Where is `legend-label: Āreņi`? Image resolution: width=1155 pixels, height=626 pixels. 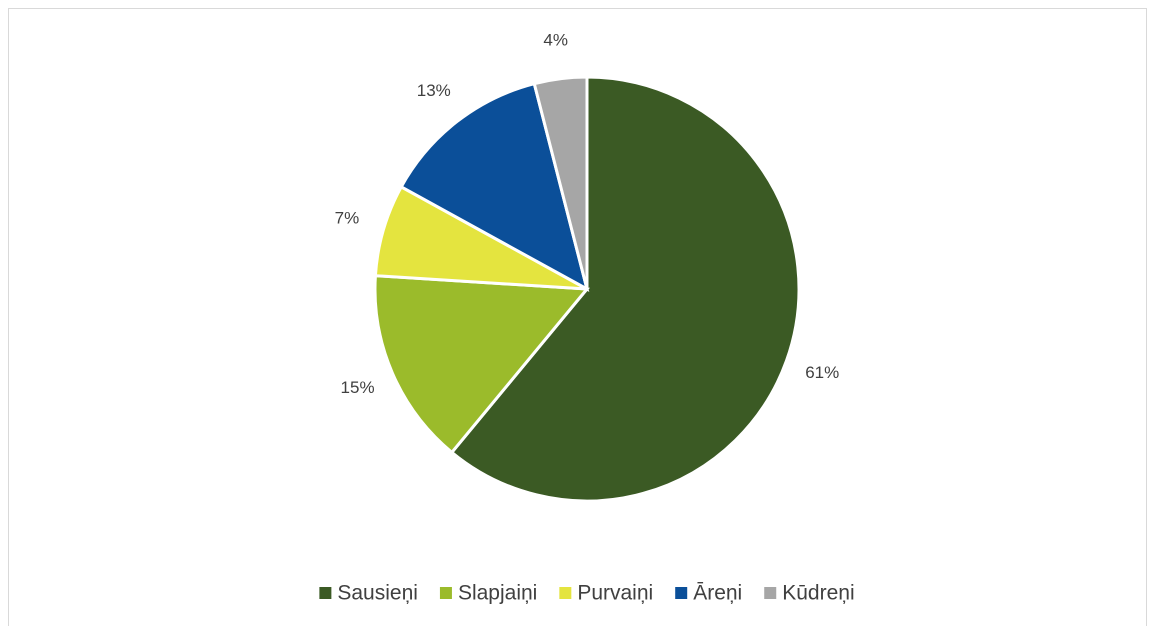 legend-label: Āreņi is located at coordinates (717, 593).